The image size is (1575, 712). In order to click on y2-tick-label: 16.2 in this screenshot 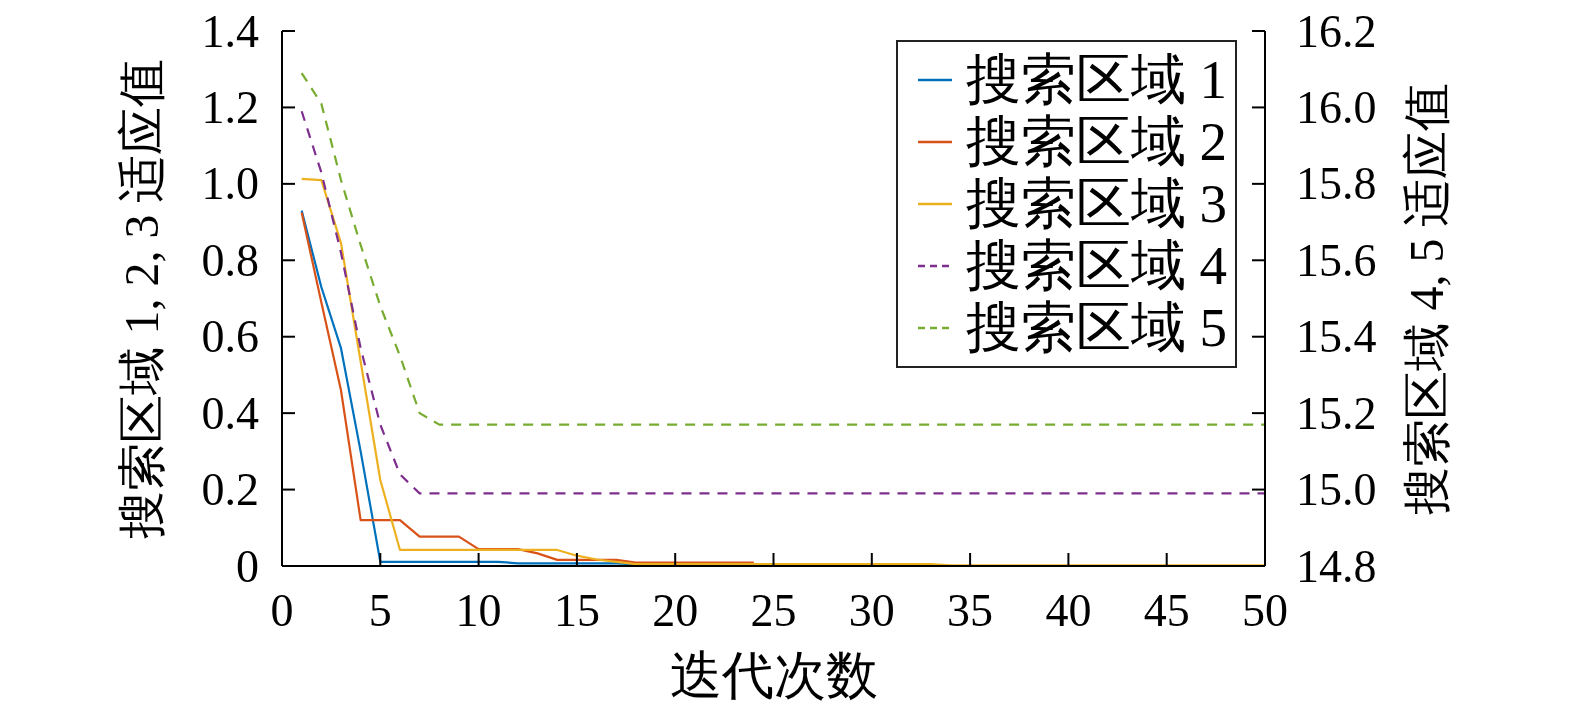, I will do `click(1336, 31)`.